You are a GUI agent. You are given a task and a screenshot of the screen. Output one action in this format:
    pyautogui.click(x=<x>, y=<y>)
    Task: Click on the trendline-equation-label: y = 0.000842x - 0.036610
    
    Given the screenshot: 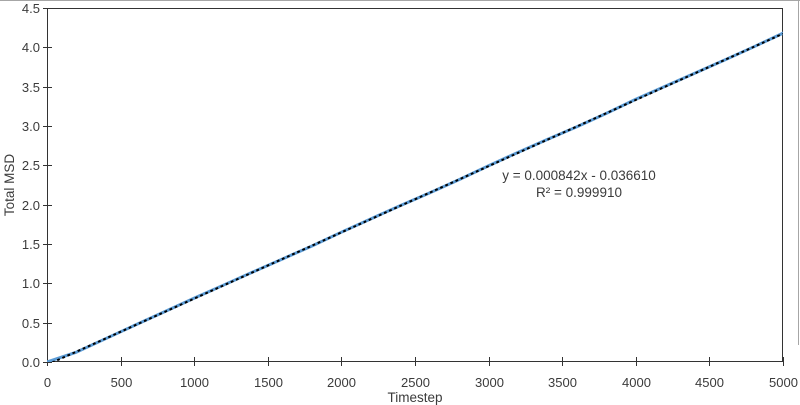 What is the action you would take?
    pyautogui.click(x=579, y=175)
    